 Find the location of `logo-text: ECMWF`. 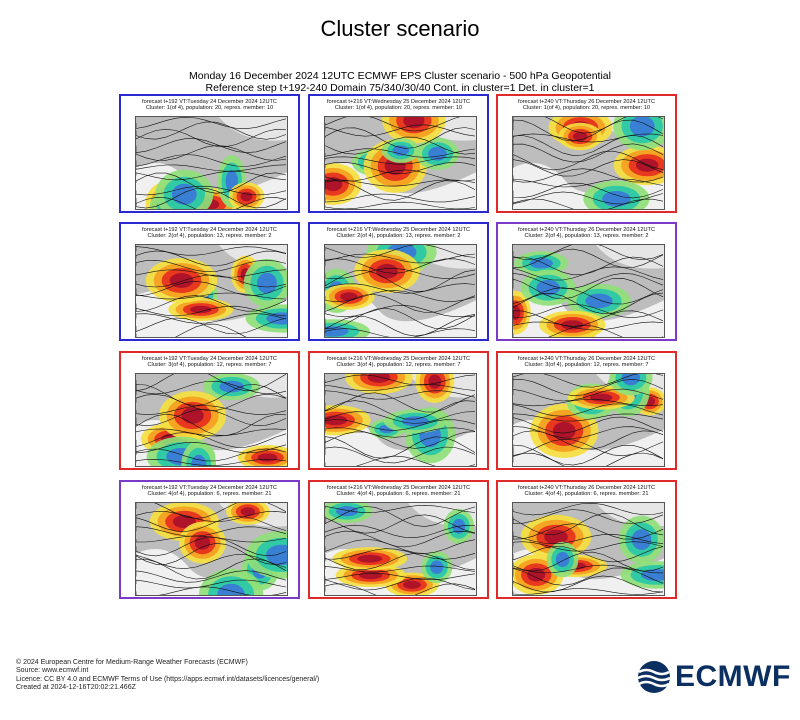

logo-text: ECMWF is located at coordinates (733, 676).